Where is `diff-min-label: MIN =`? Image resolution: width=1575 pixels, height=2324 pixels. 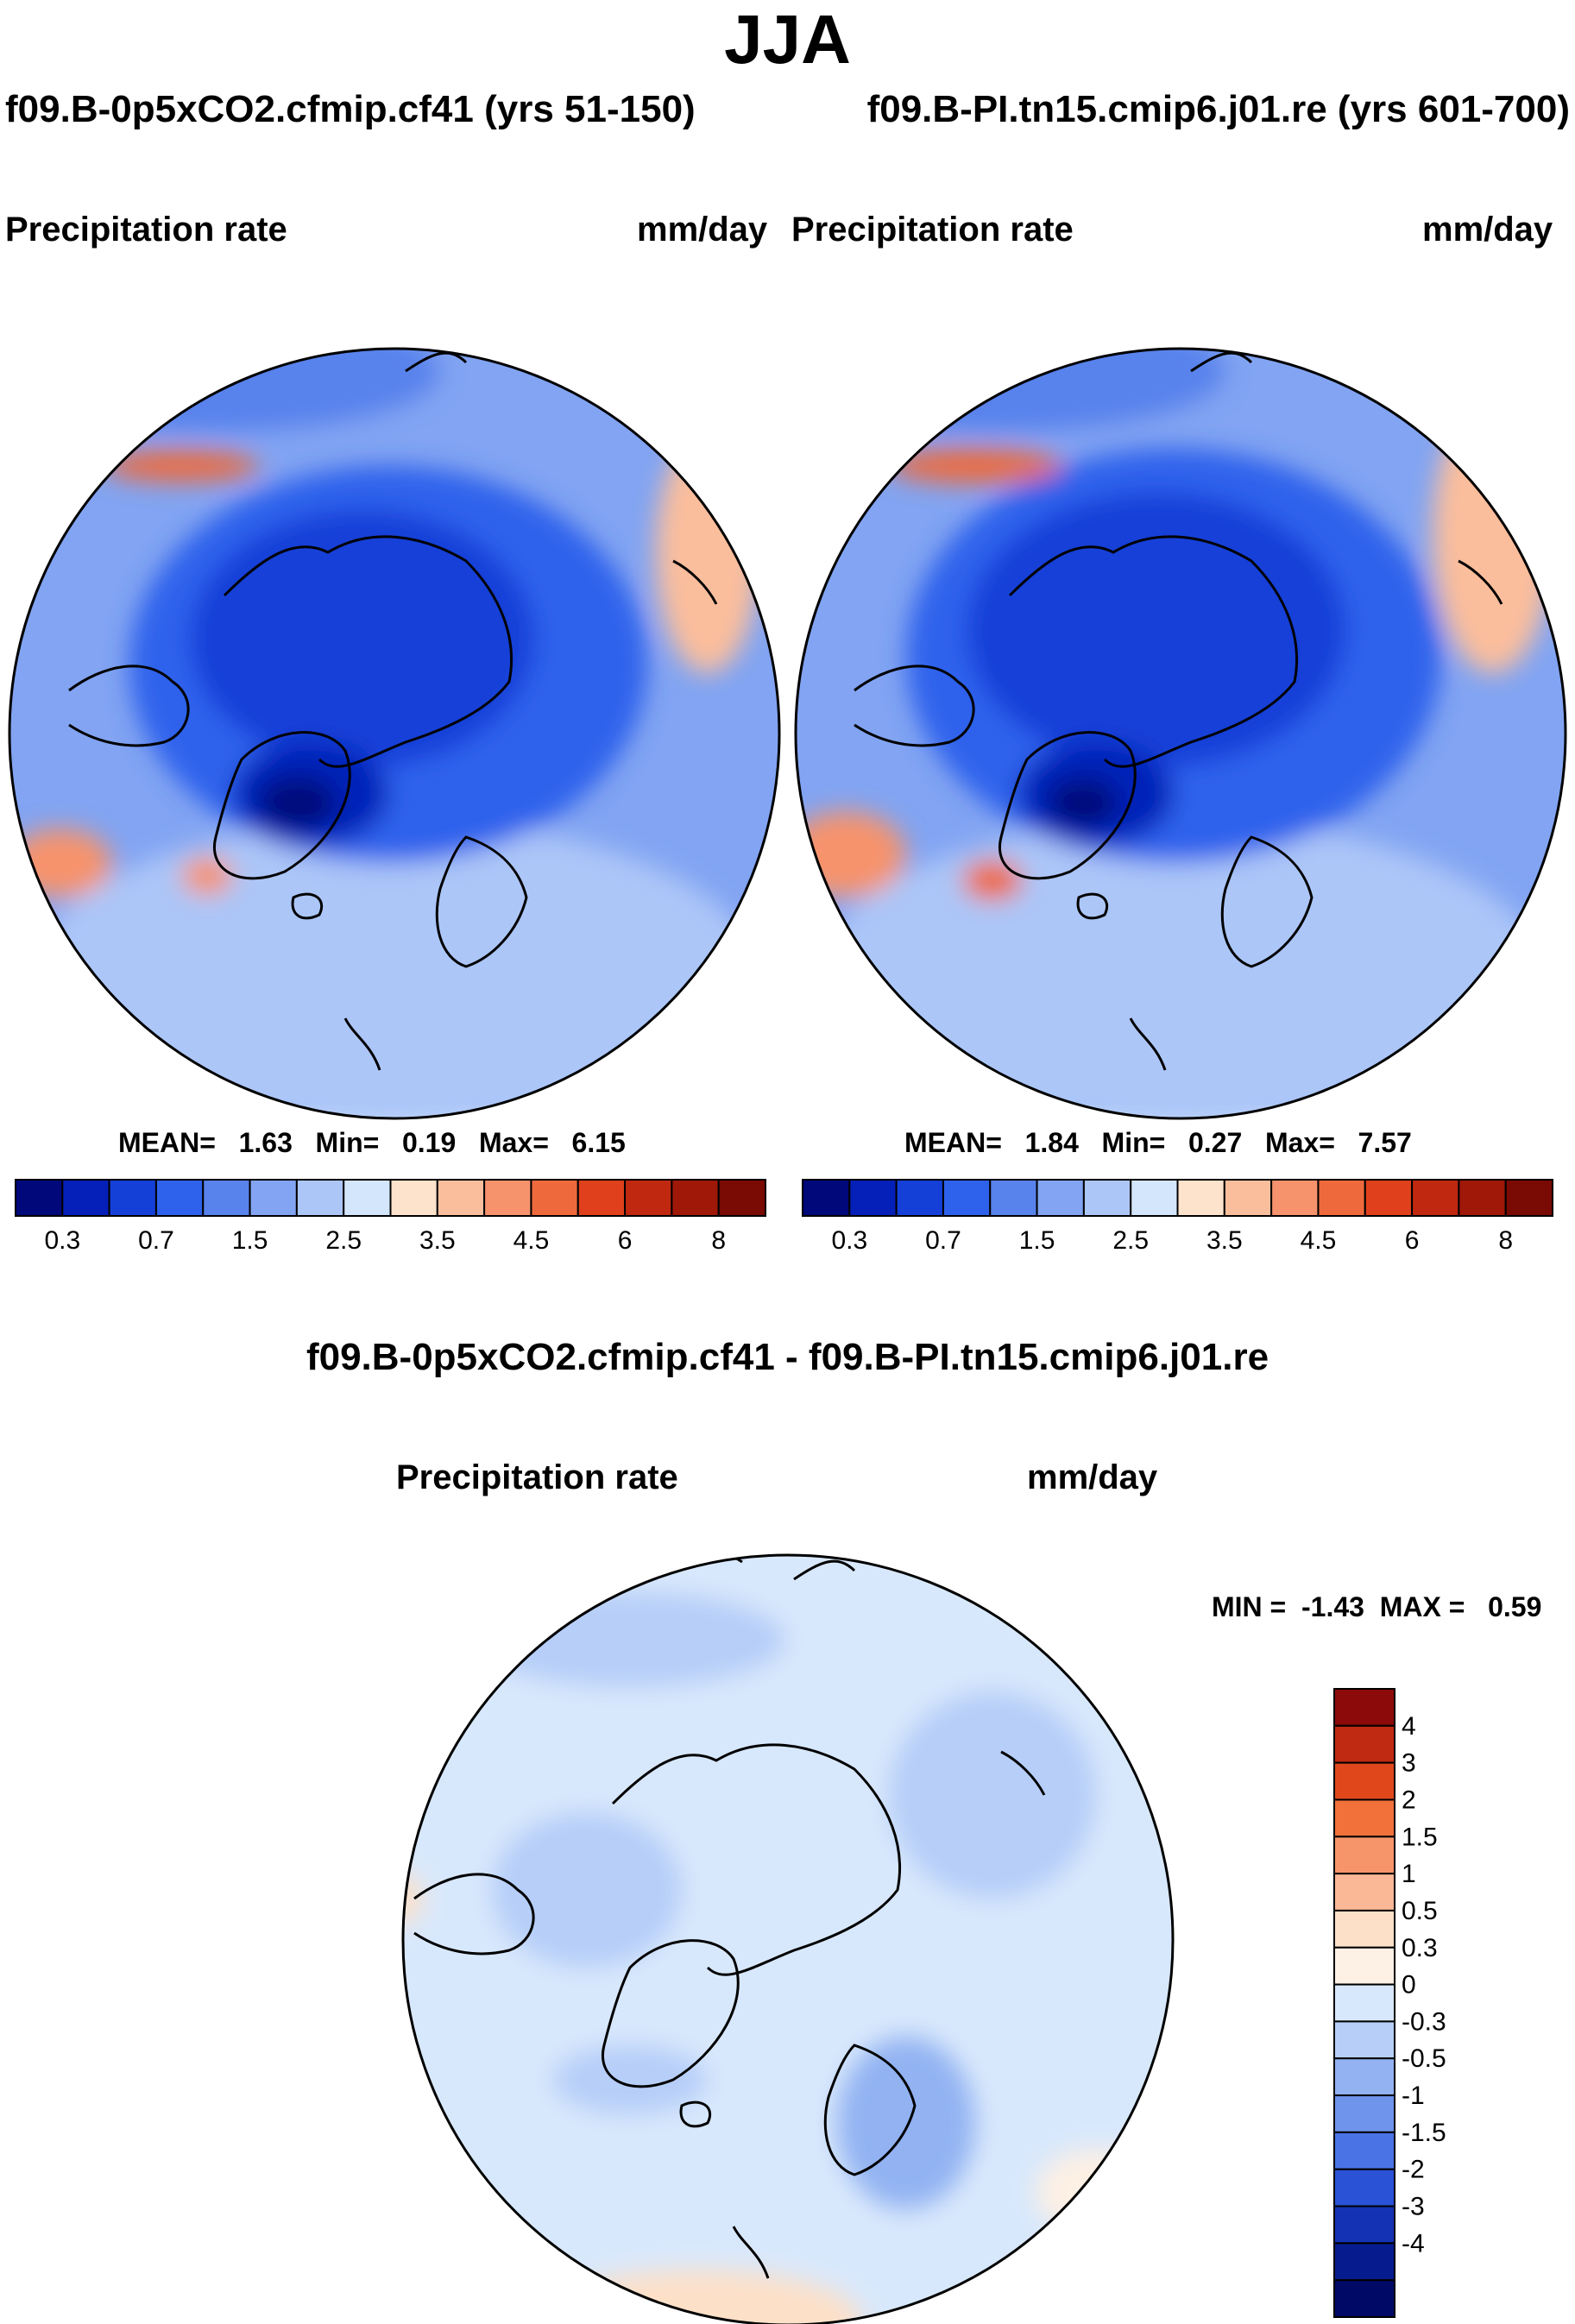
diff-min-label: MIN = is located at coordinates (1250, 1606).